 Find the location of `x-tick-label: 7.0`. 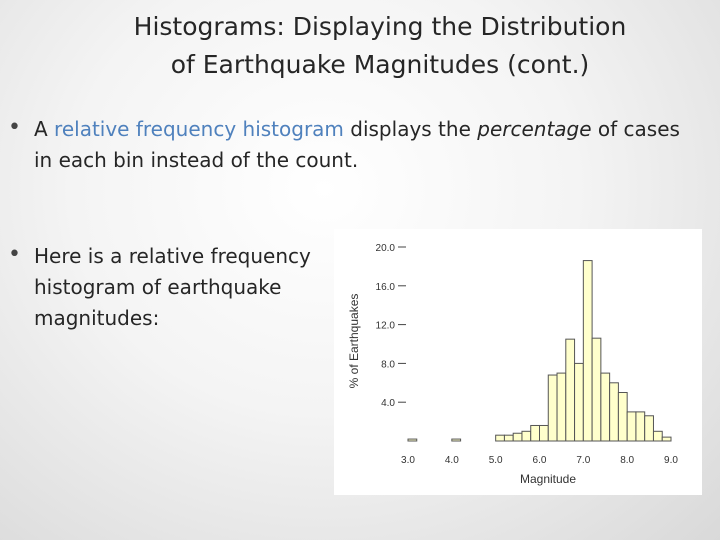

x-tick-label: 7.0 is located at coordinates (583, 460).